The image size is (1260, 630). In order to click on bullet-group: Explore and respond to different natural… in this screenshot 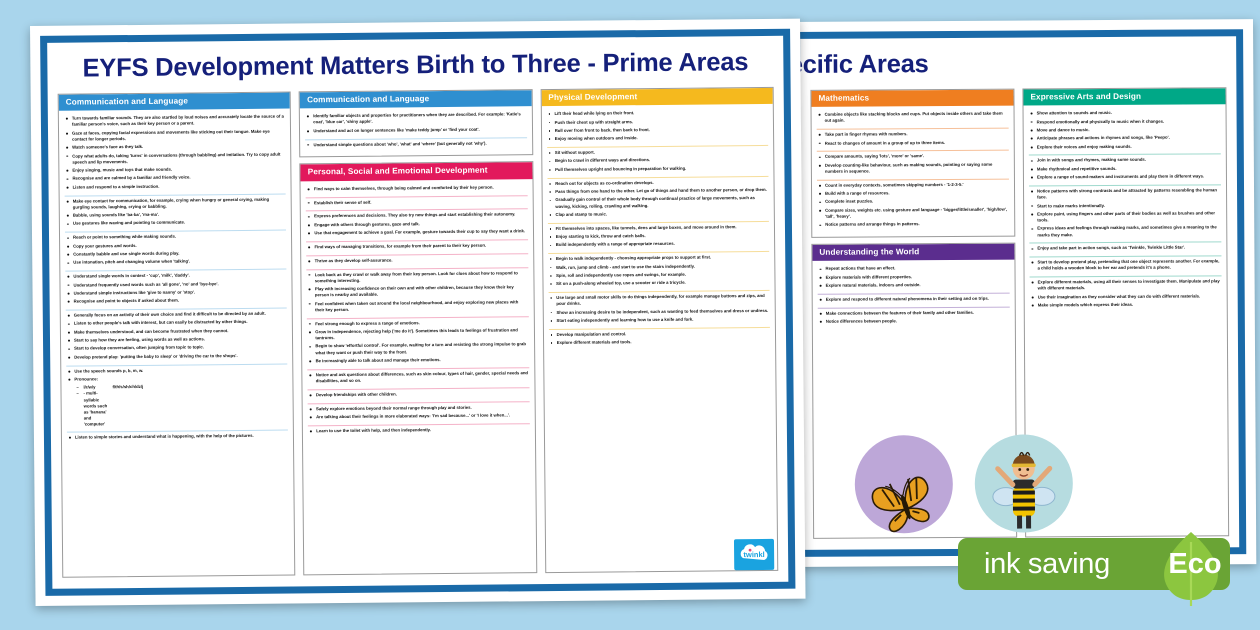, I will do `click(913, 301)`.